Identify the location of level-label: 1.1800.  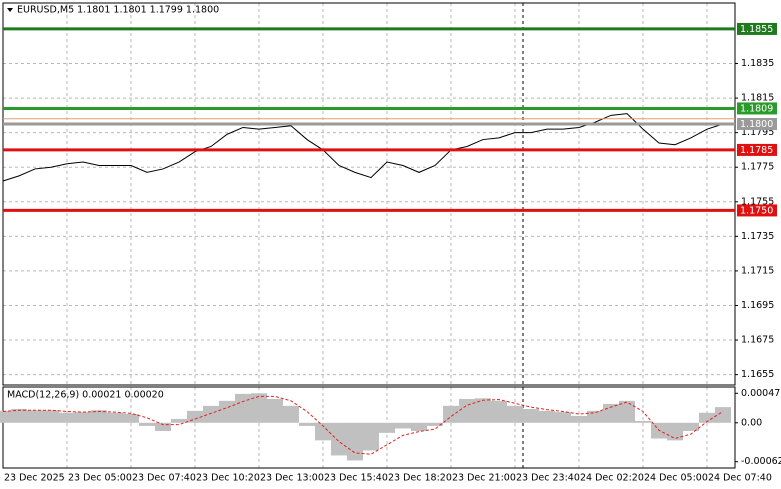
(756, 124).